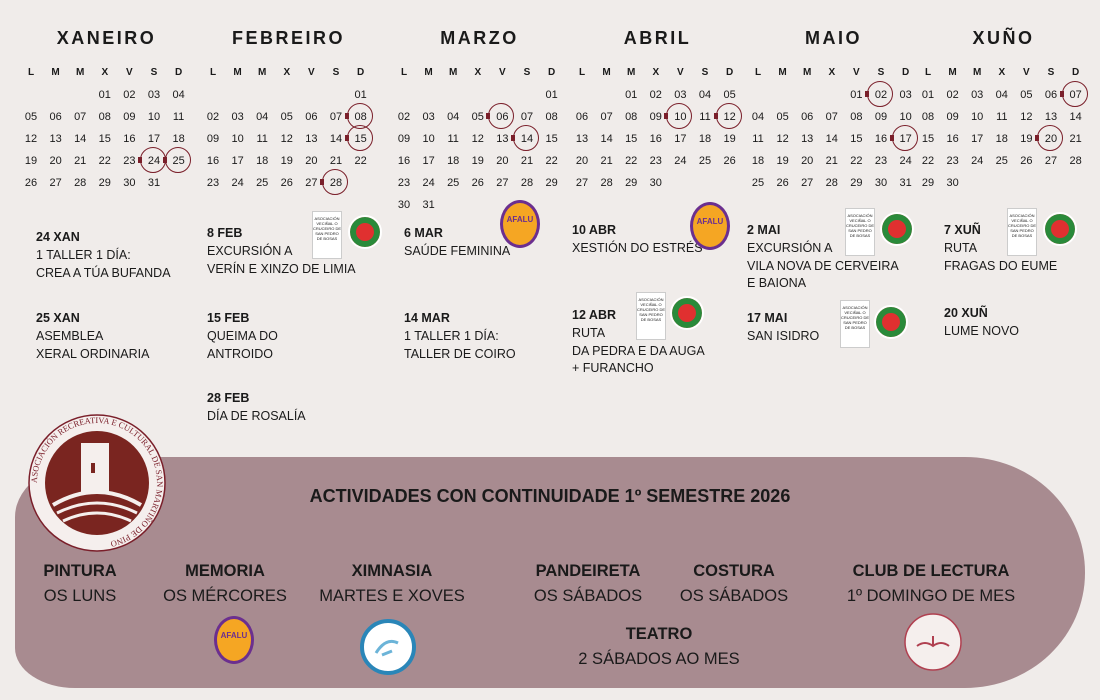 Image resolution: width=1100 pixels, height=700 pixels. I want to click on biblioteca-logo, so click(933, 642).